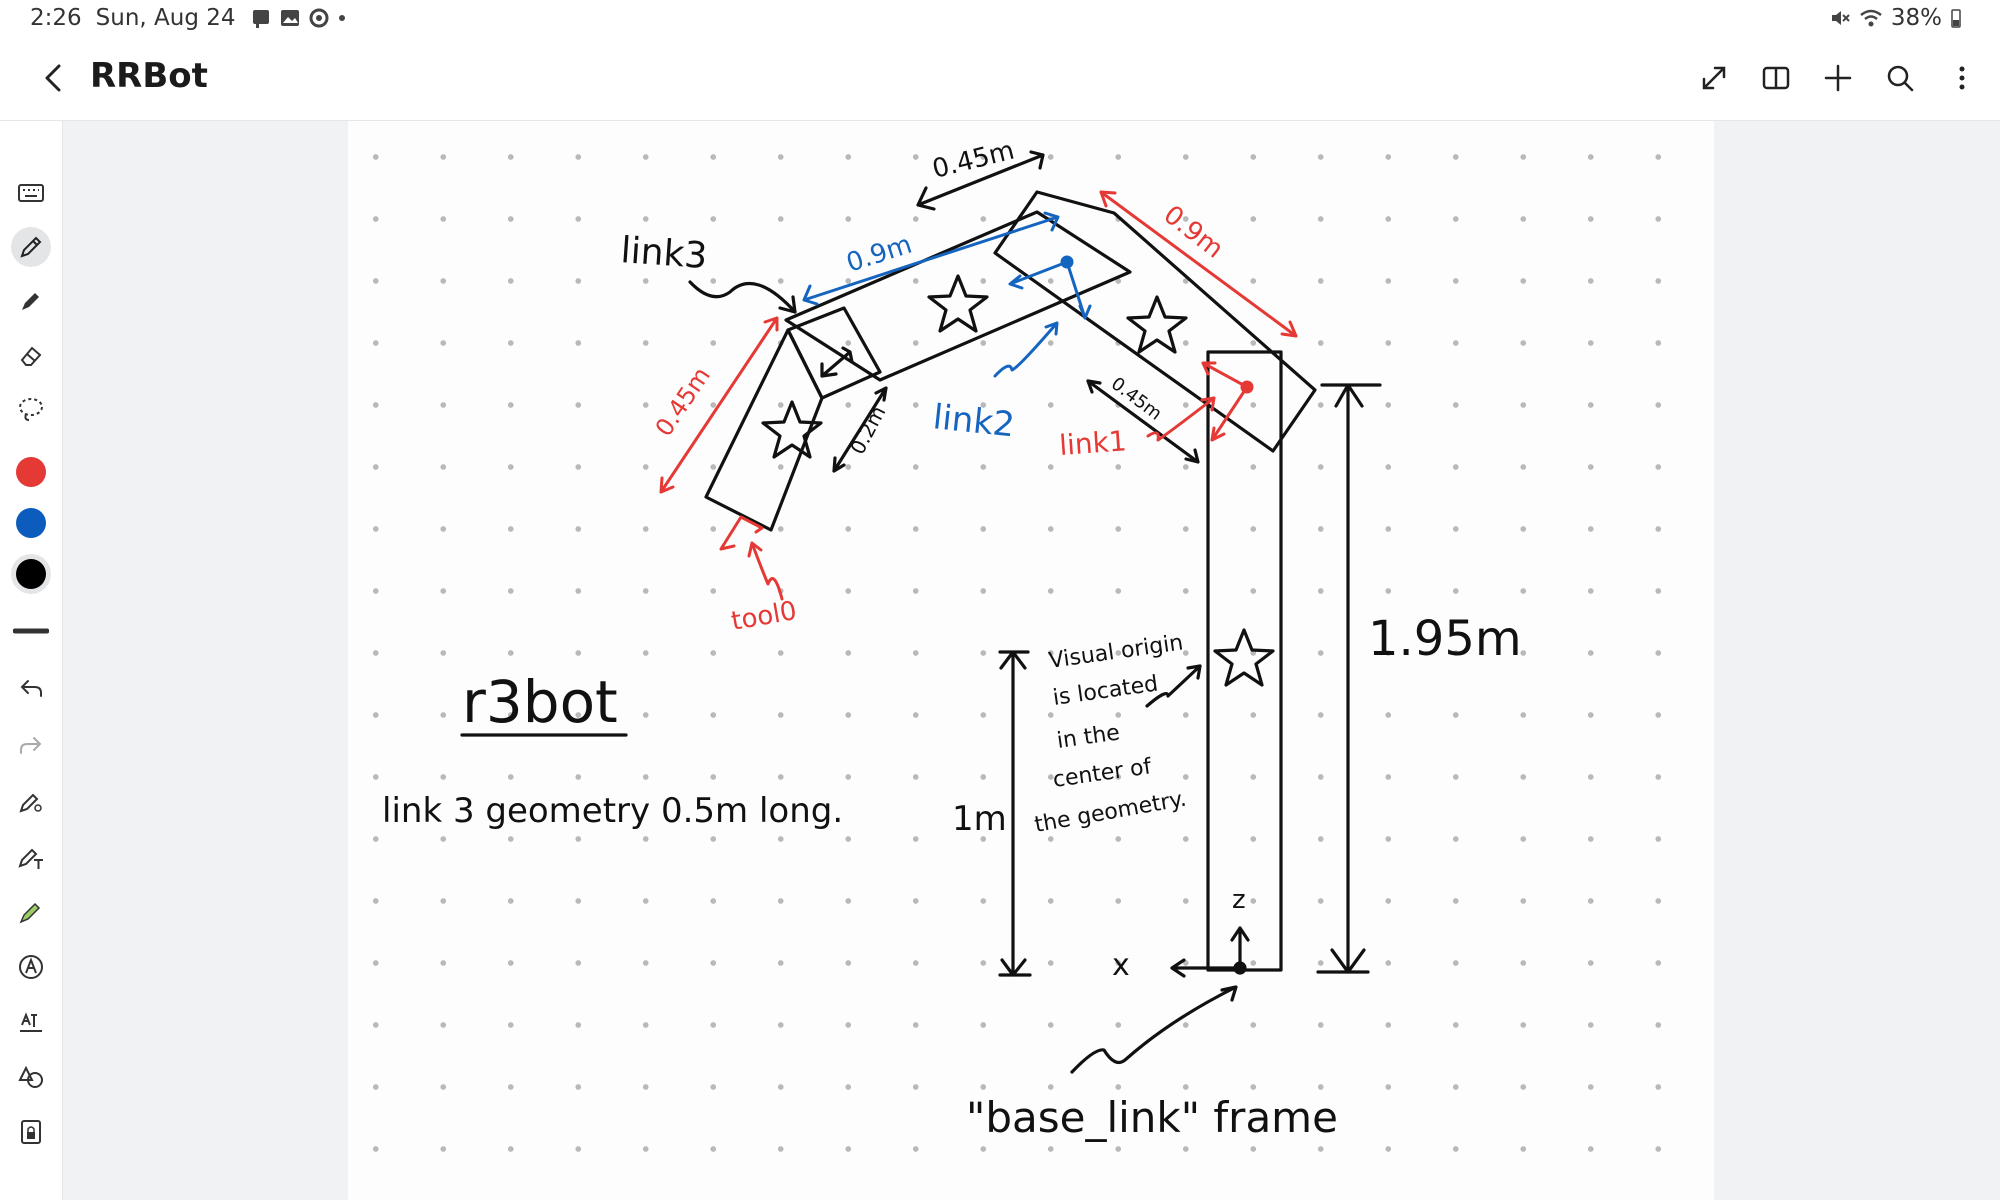 The image size is (2000, 1200). What do you see at coordinates (31, 409) in the screenshot?
I see `lasso-tool-button` at bounding box center [31, 409].